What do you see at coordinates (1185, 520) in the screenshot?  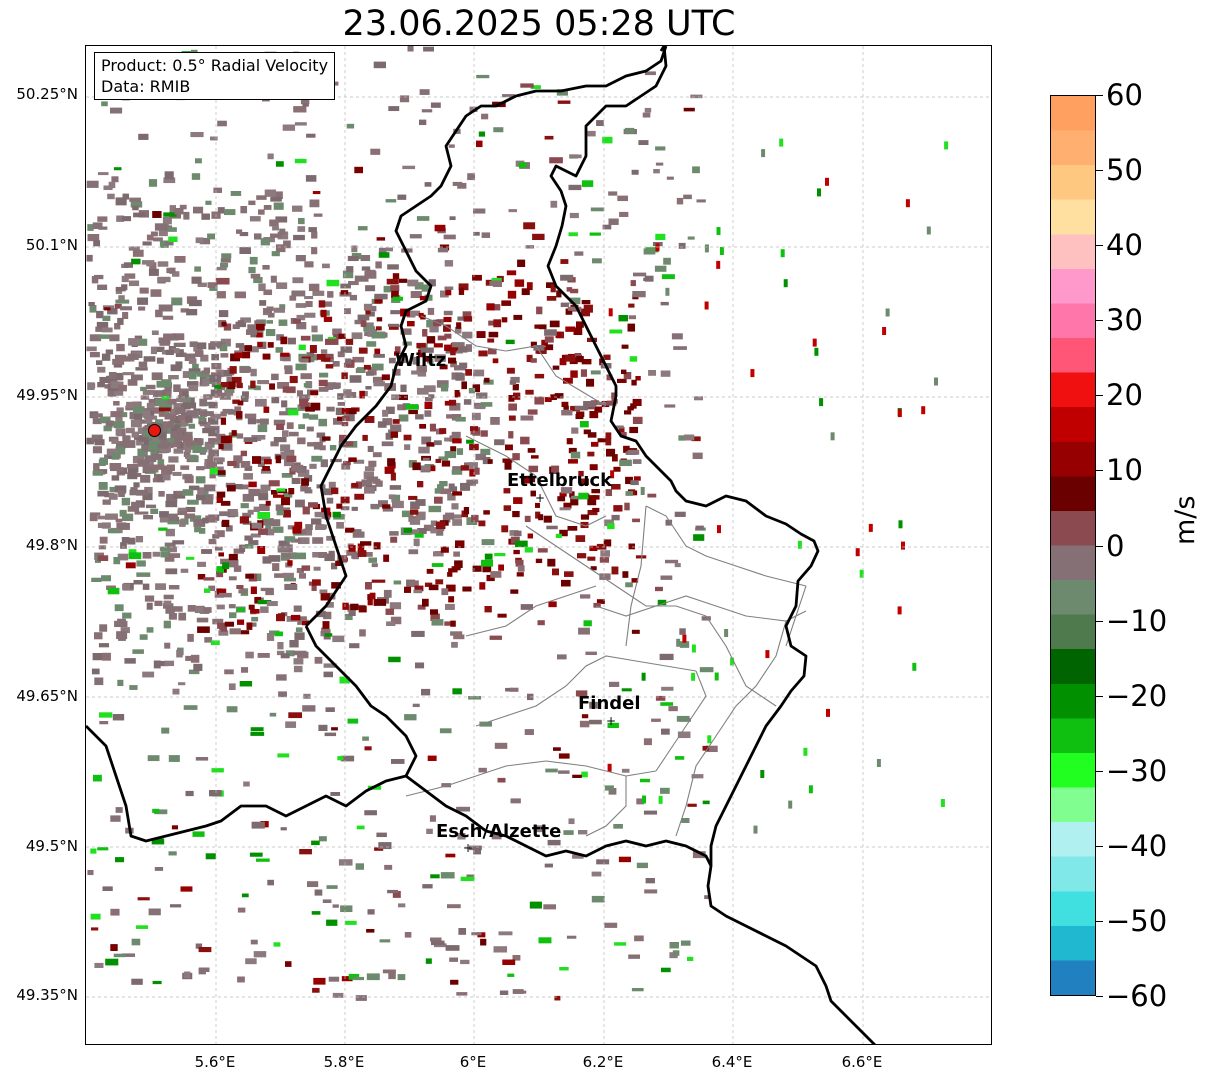 I see `colorbar-unit-label: m/s` at bounding box center [1185, 520].